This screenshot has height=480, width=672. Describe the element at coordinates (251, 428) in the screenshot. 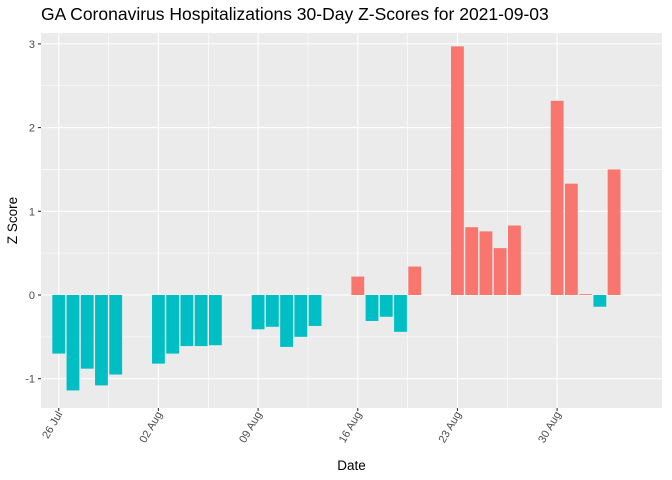

I see `x-tick-label: 09 Aug` at that location.